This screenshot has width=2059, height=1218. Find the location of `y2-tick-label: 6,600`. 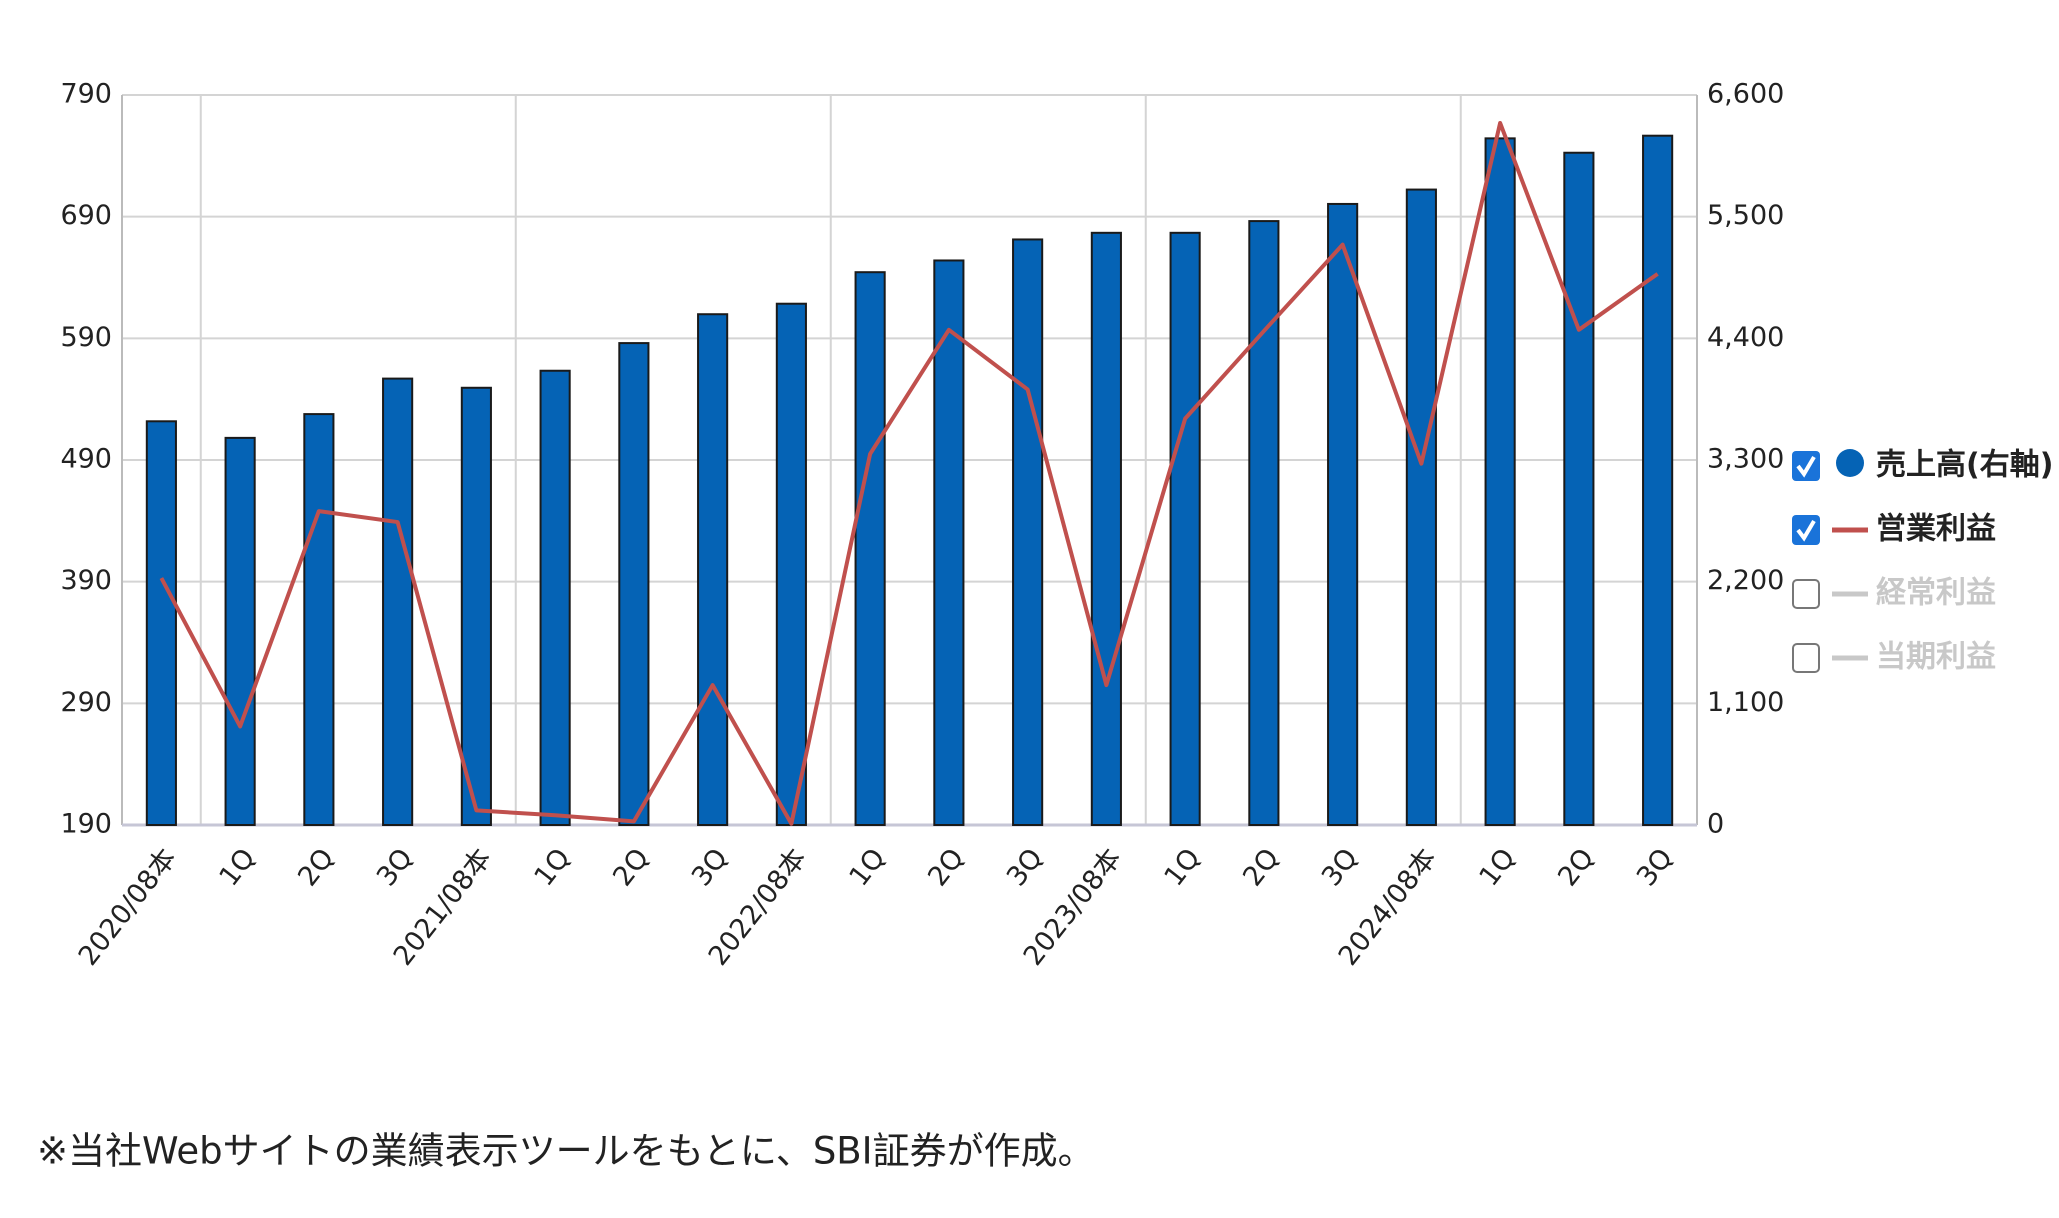

y2-tick-label: 6,600 is located at coordinates (1745, 94).